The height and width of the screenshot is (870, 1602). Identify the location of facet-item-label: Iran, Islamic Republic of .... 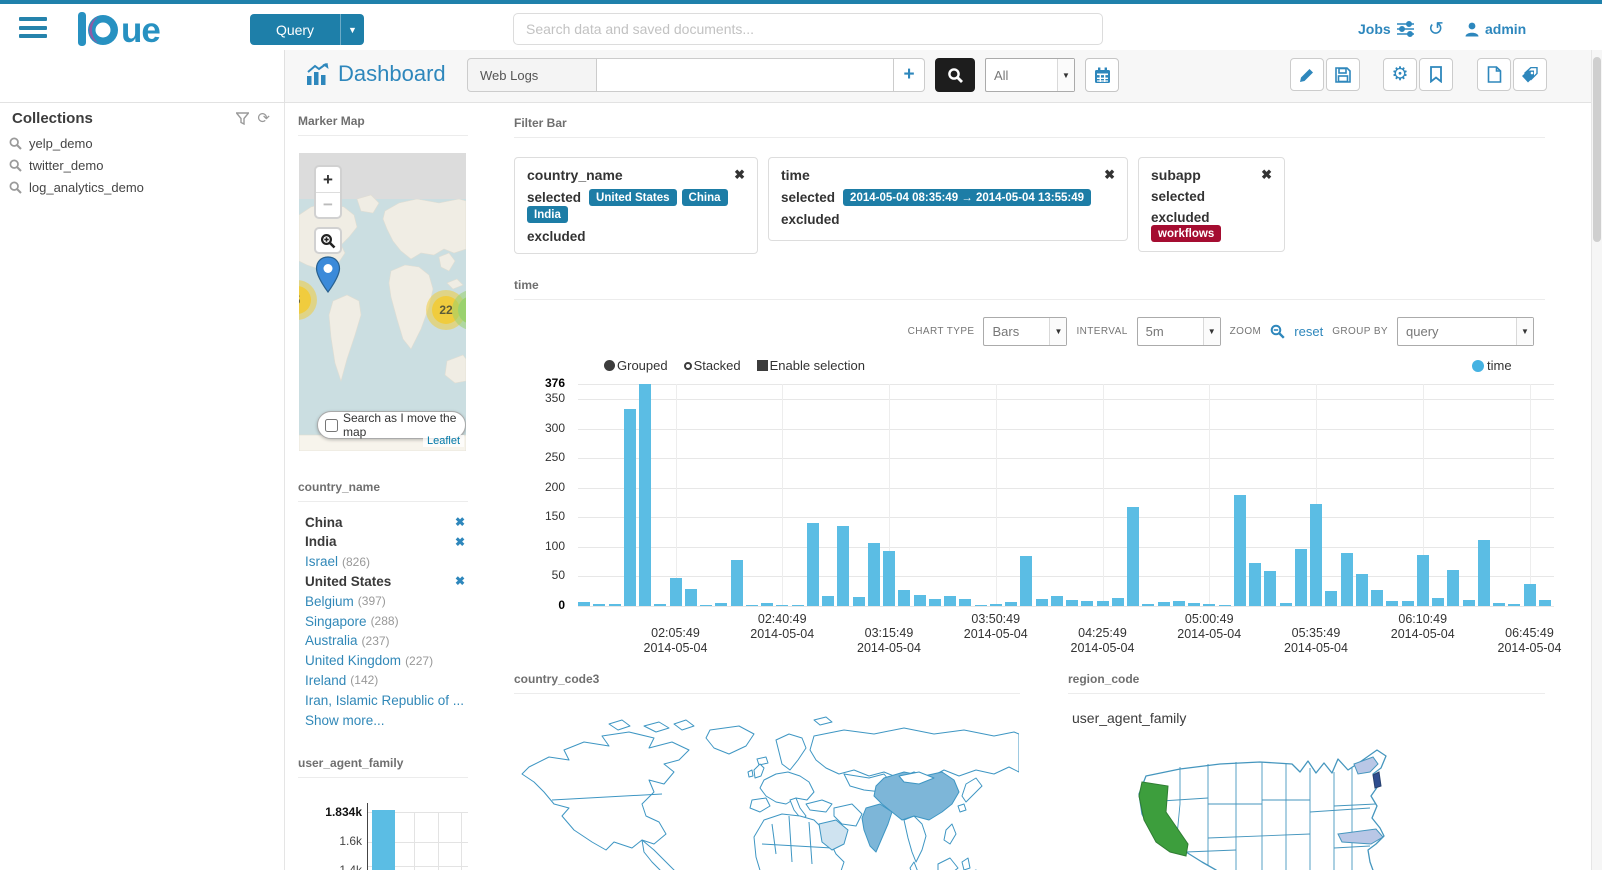
(385, 700).